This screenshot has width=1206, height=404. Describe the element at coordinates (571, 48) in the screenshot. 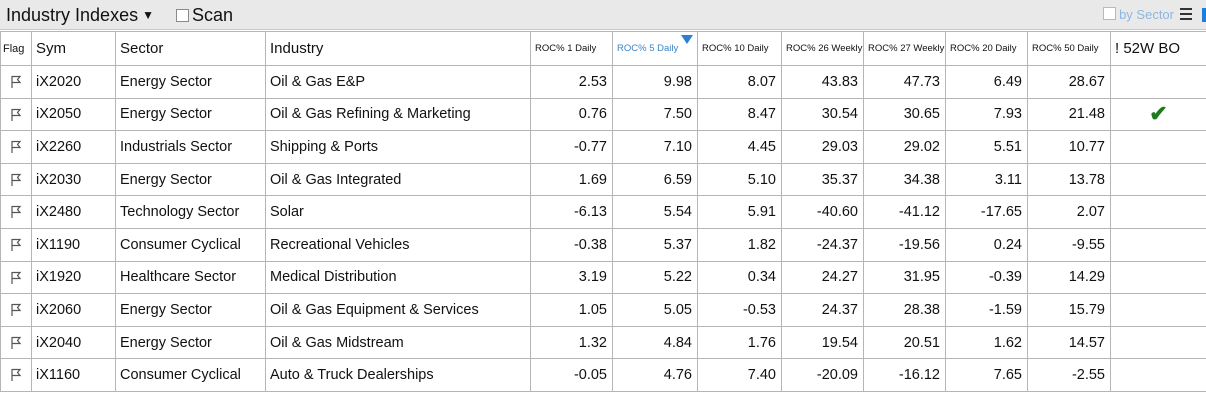

I see `col-header-roc1: ROC% 1 Daily` at that location.